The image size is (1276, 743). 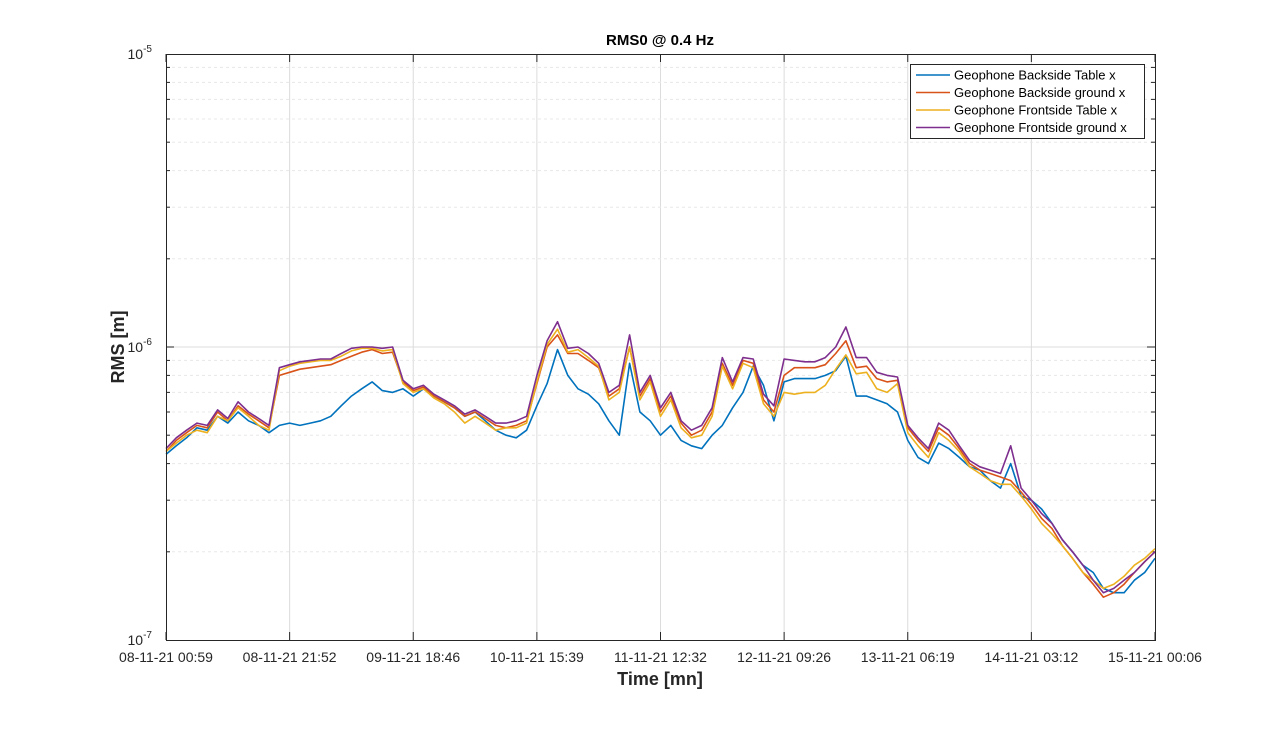 What do you see at coordinates (1035, 75) in the screenshot?
I see `legend-entry: Geophone Backside Table x` at bounding box center [1035, 75].